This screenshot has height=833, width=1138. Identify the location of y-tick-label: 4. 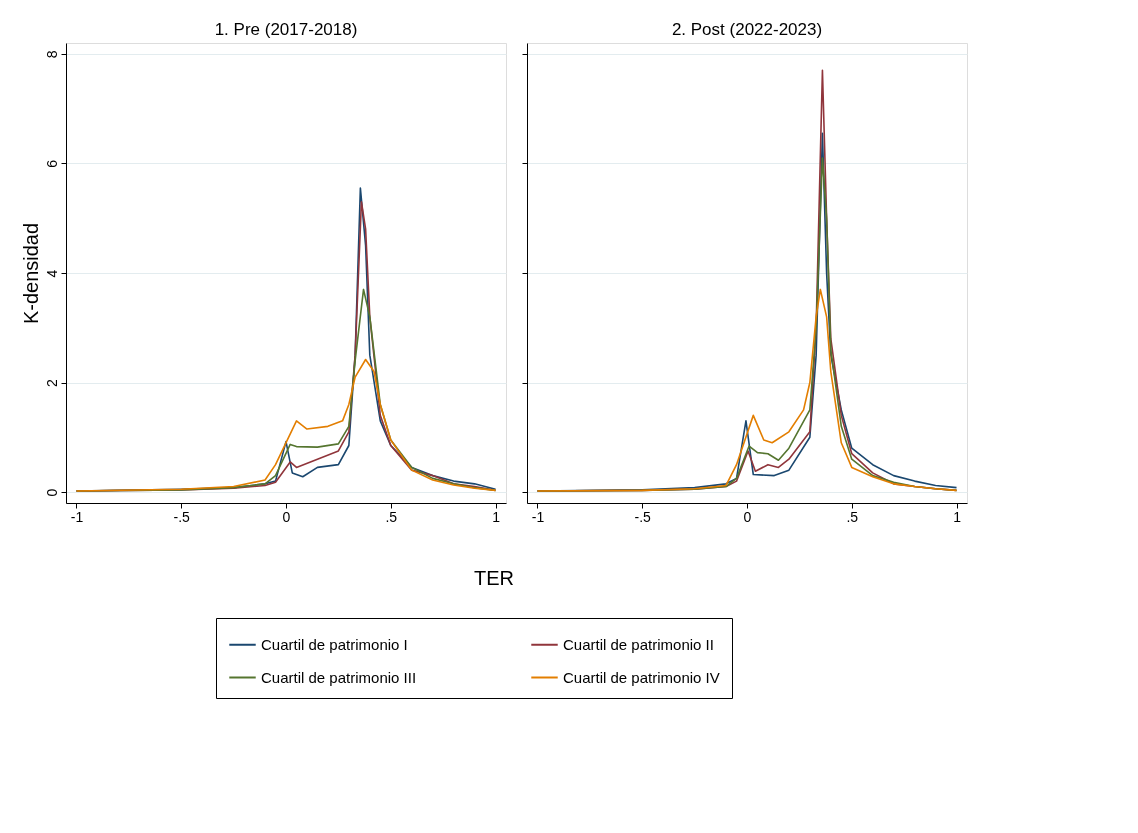
(51, 273).